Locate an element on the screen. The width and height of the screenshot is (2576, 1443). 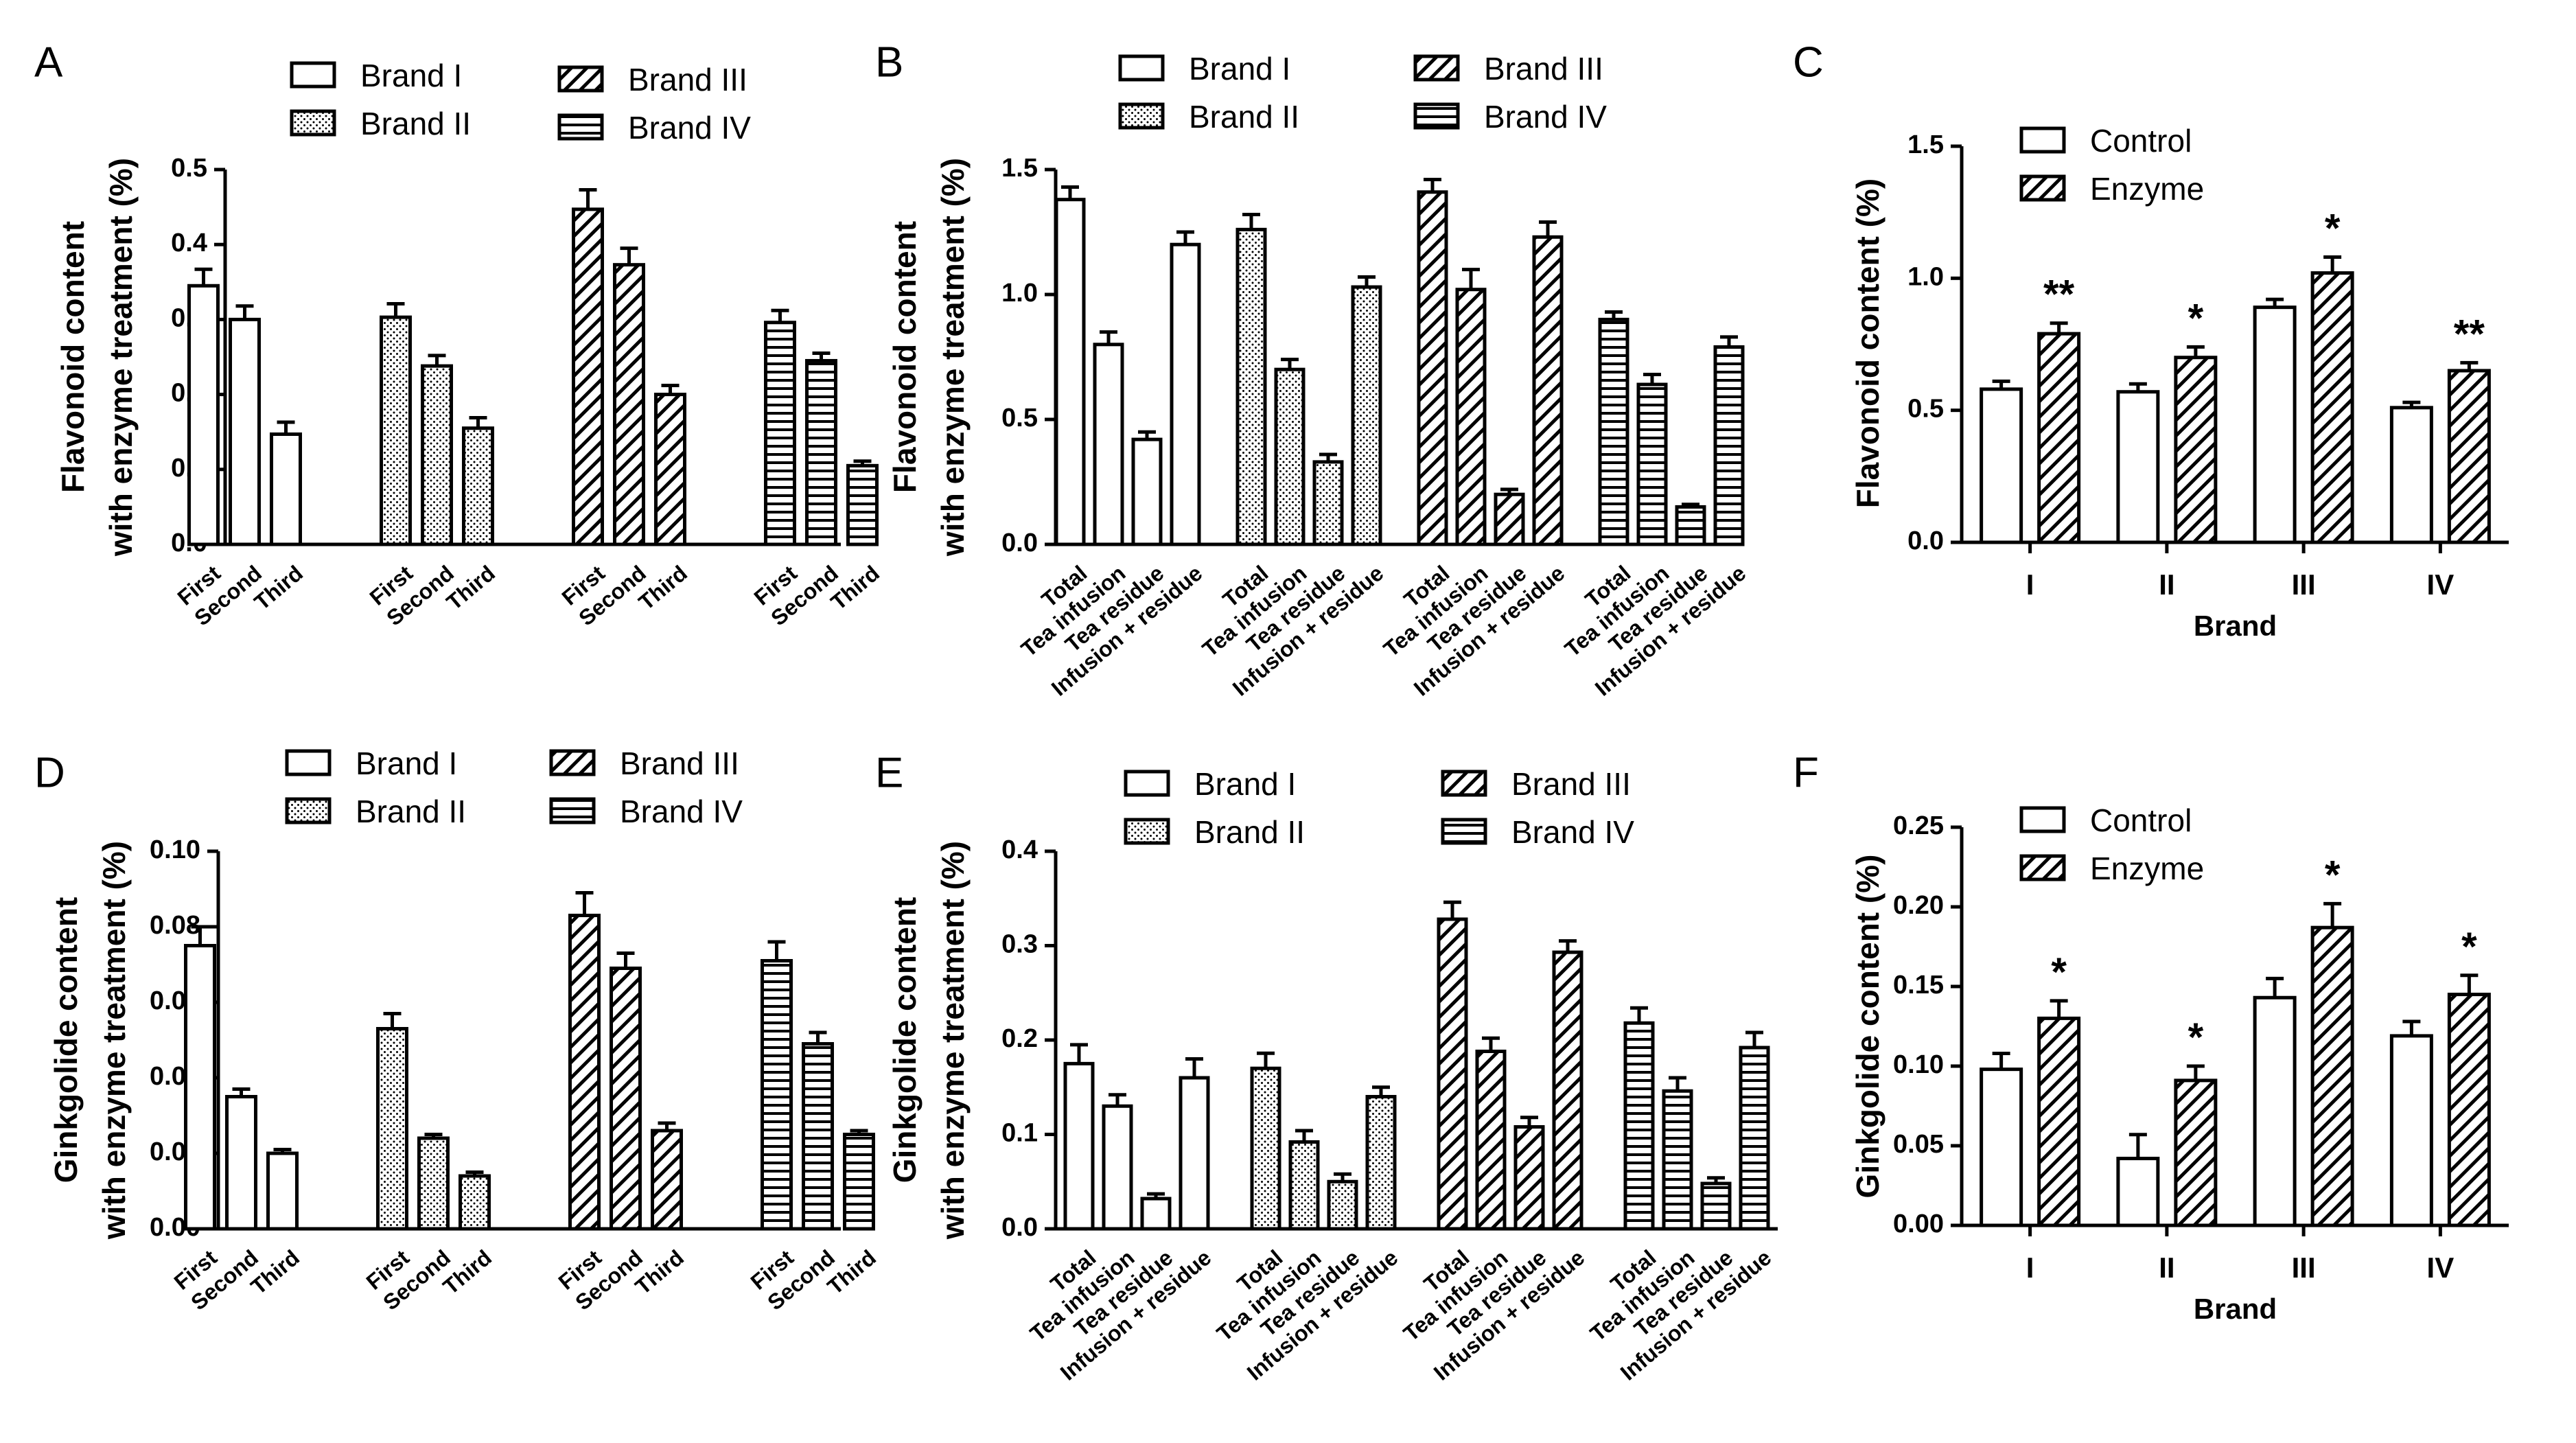
y-axis-label: Flavonoid content is located at coordinates (905, 357).